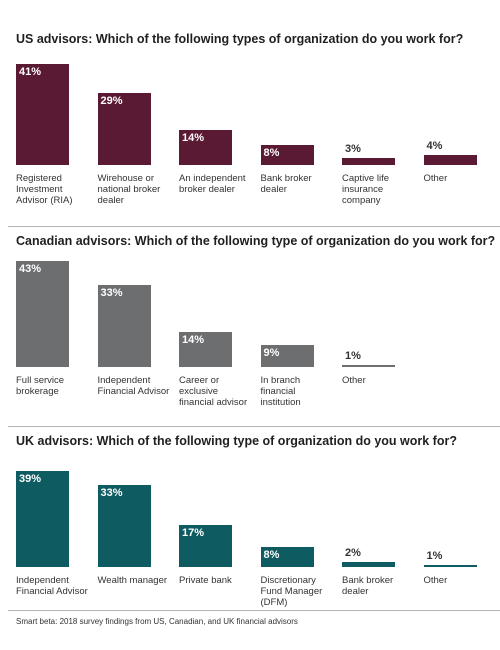 The image size is (500, 650). Describe the element at coordinates (353, 148) in the screenshot. I see `value-label: 3%` at that location.